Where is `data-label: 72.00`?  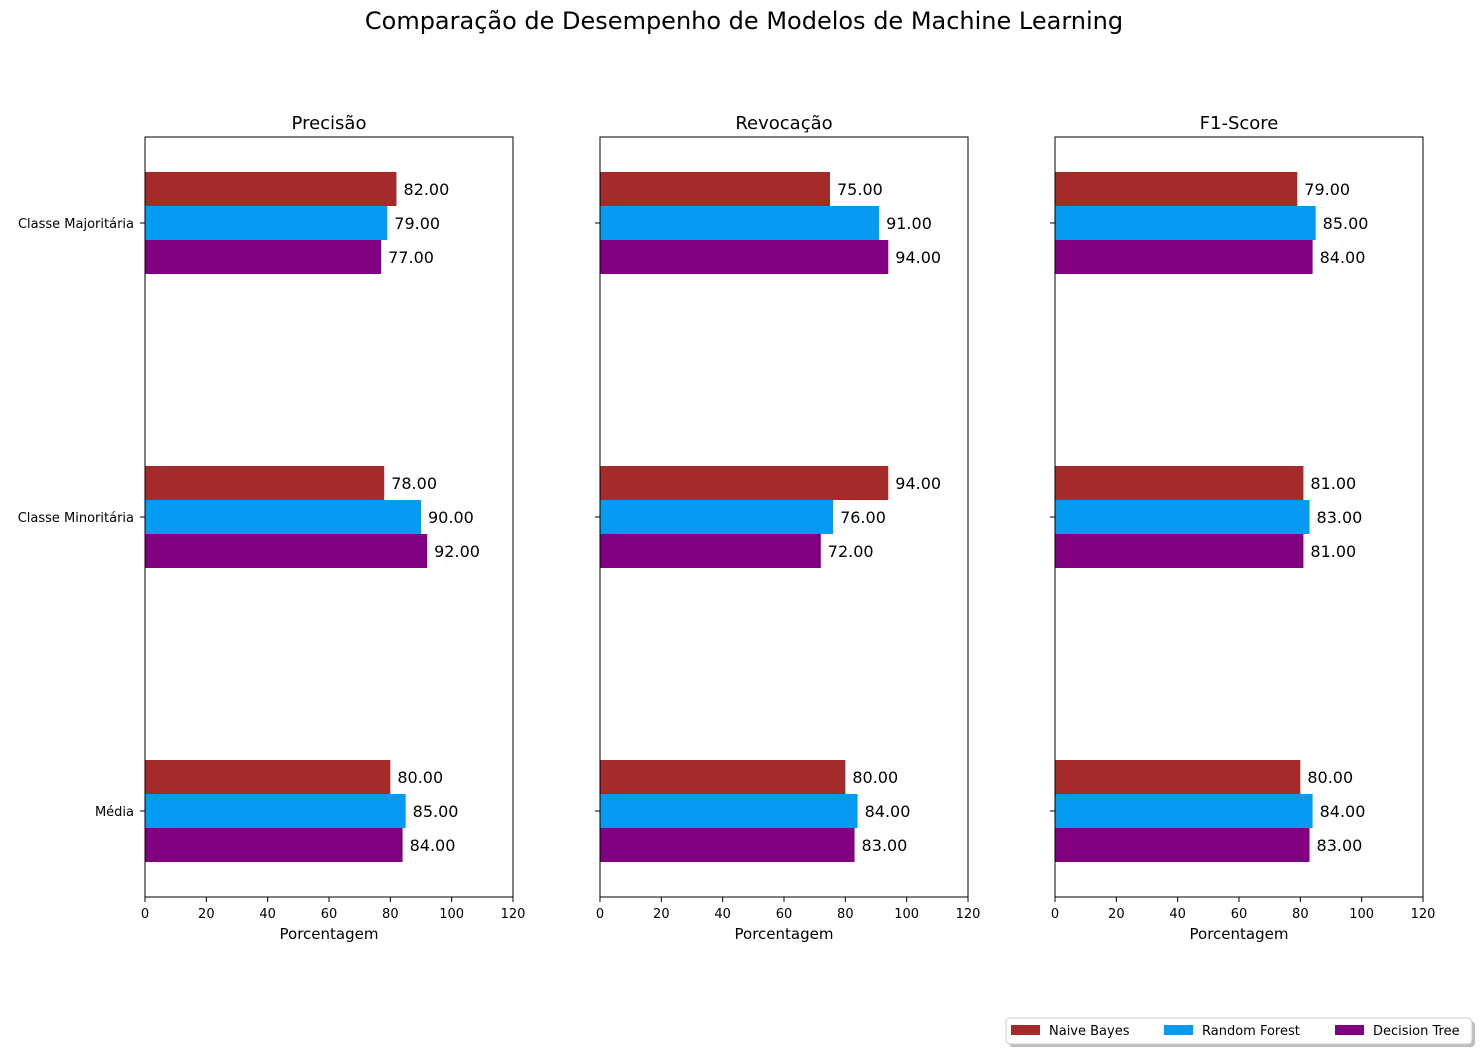 data-label: 72.00 is located at coordinates (851, 551).